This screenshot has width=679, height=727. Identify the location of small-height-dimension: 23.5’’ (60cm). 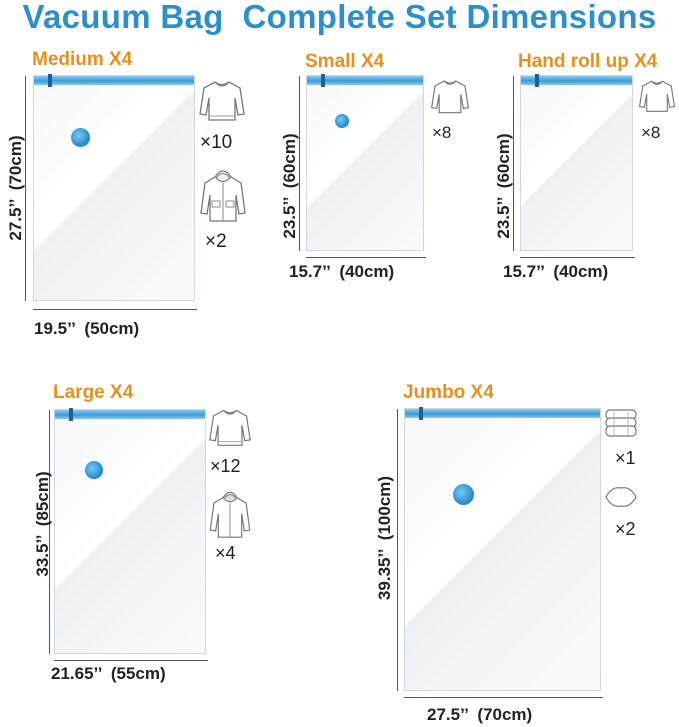
(289, 186).